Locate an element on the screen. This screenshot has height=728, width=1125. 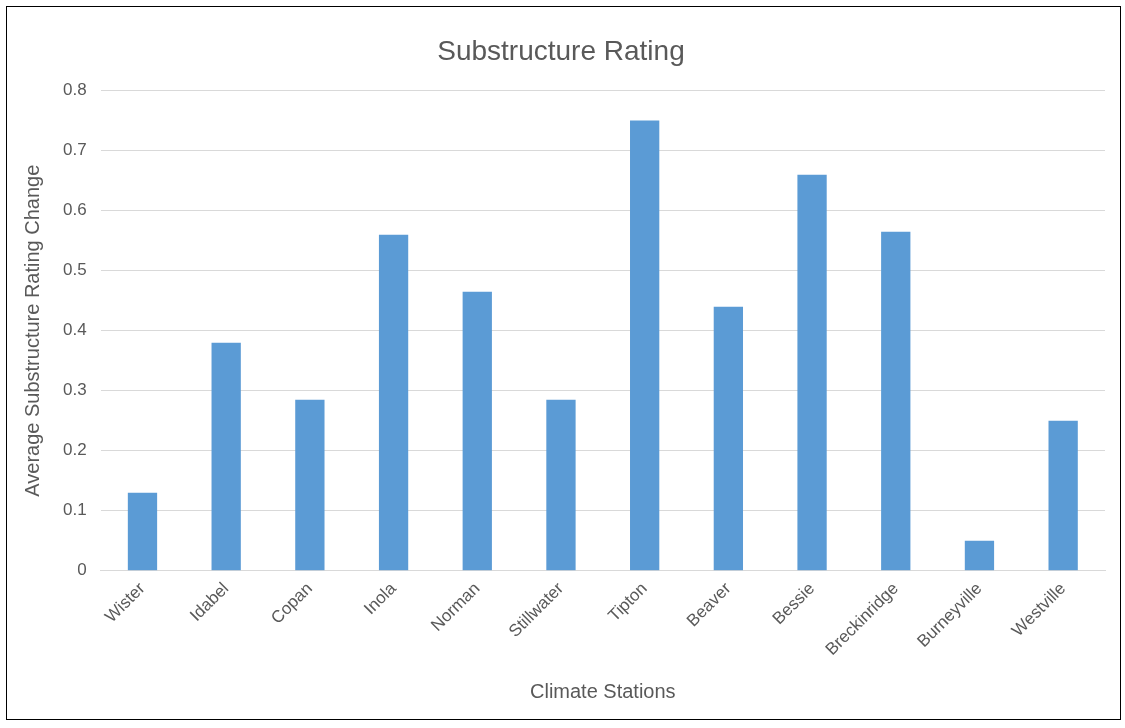
y-tick-label: 0.7 is located at coordinates (74, 150).